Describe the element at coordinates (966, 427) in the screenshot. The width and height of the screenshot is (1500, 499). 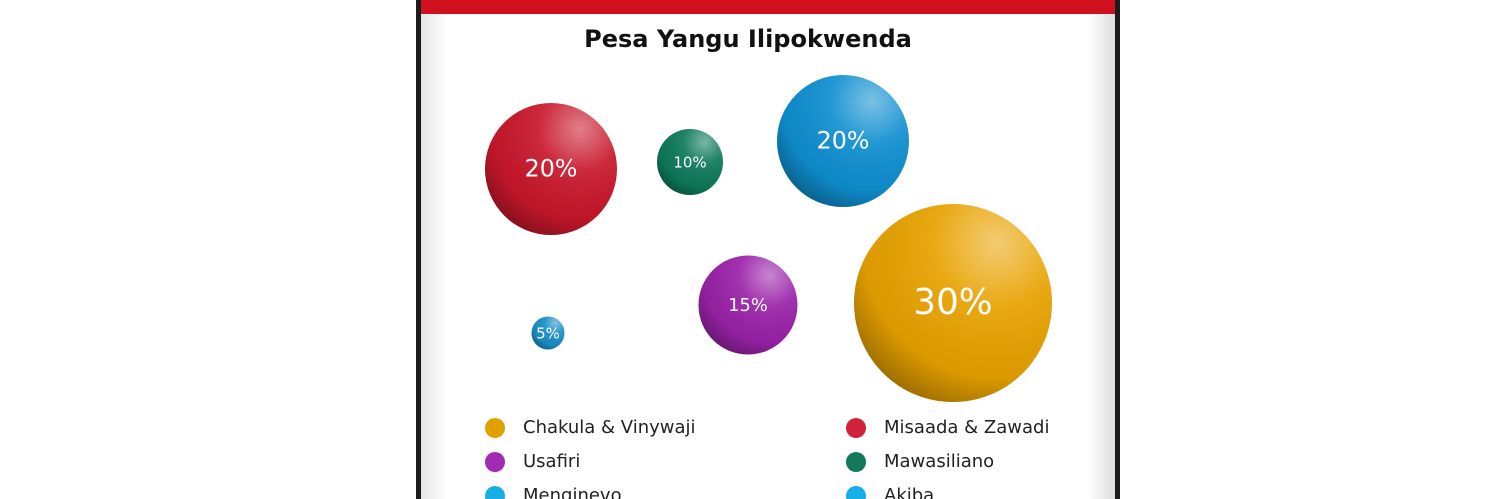
I see `legend-label: Misaada & Zawadi` at that location.